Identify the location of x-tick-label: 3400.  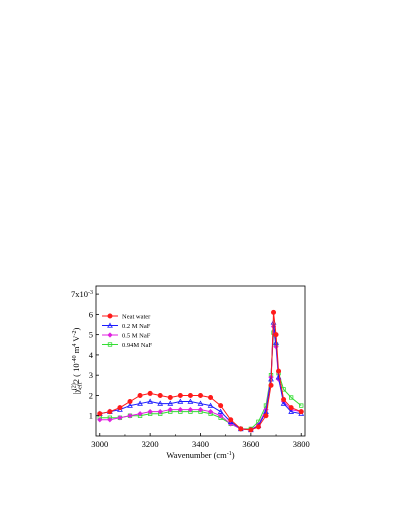
(200, 444).